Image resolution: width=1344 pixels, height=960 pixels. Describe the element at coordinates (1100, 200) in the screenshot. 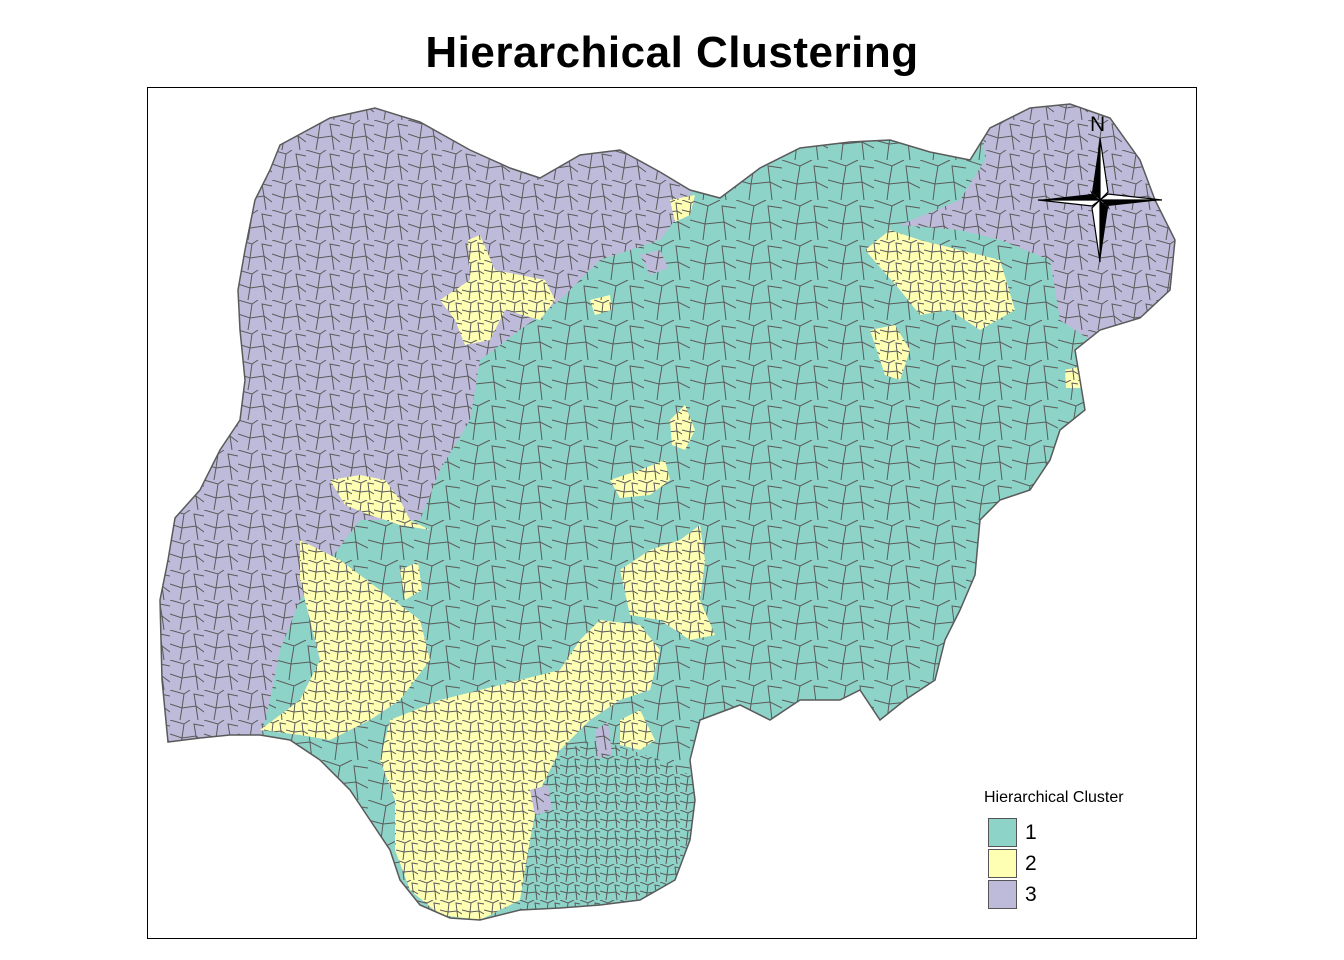

I see `compass-rose-icon` at that location.